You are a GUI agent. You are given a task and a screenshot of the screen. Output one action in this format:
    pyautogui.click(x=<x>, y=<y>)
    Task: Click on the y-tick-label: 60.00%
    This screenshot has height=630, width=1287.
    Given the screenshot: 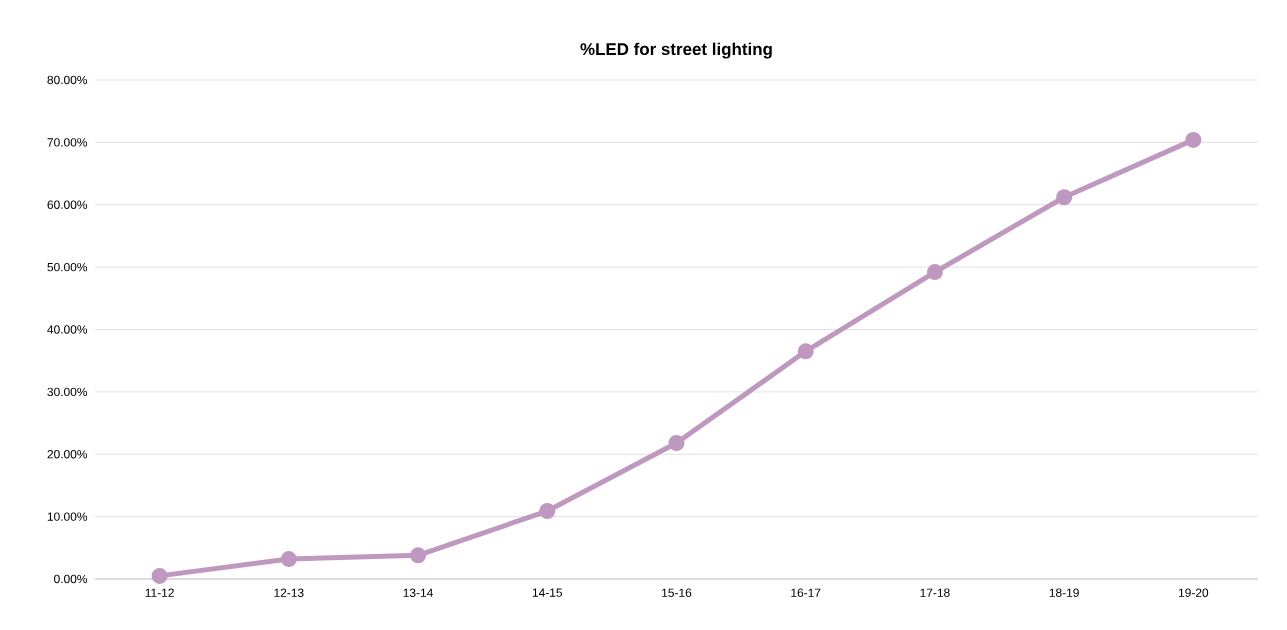 What is the action you would take?
    pyautogui.click(x=67, y=204)
    